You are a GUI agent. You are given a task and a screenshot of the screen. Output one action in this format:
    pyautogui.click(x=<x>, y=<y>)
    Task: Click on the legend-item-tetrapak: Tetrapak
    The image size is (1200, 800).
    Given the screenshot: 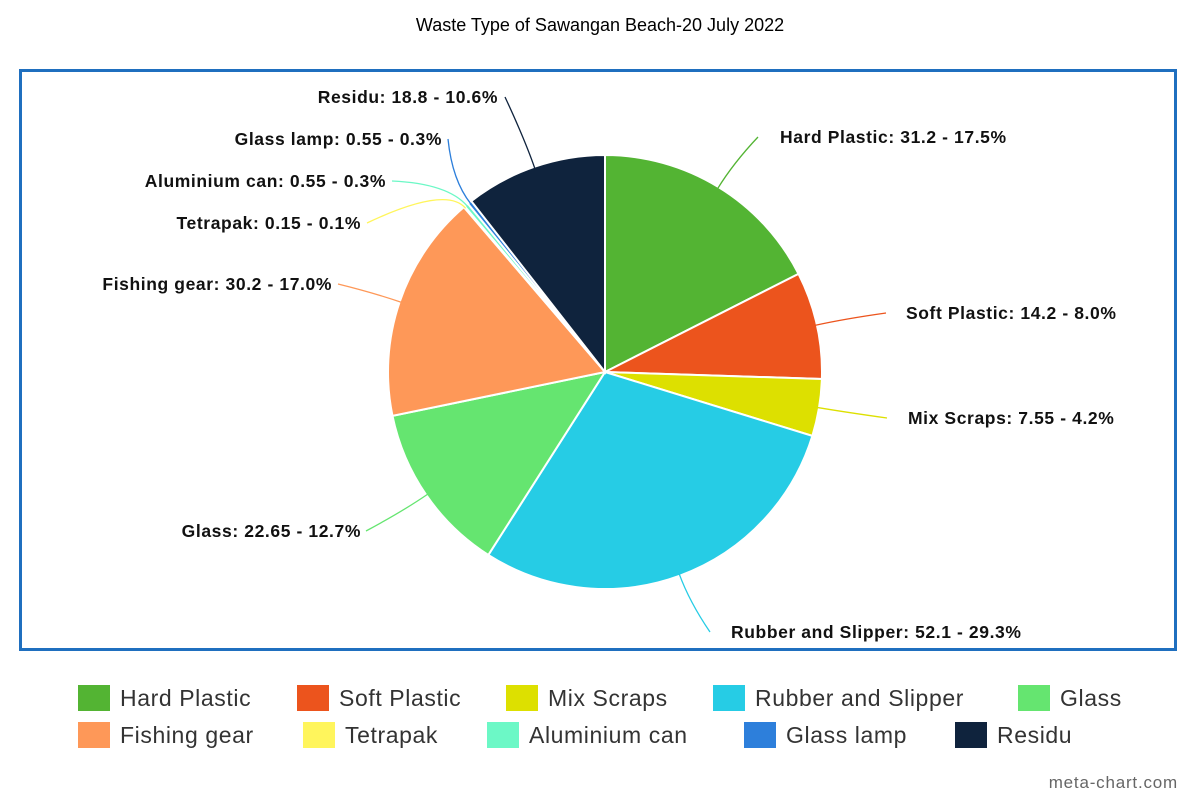 What is the action you would take?
    pyautogui.click(x=370, y=735)
    